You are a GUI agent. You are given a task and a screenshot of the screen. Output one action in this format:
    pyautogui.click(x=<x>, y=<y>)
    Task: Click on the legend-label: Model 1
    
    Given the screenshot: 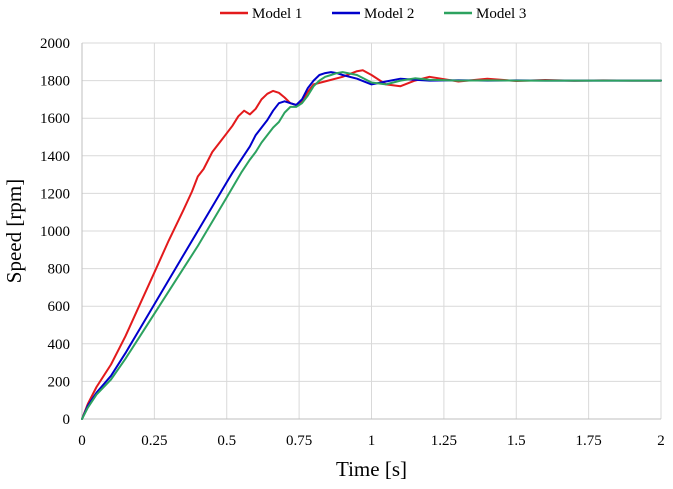 What is the action you would take?
    pyautogui.click(x=277, y=14)
    